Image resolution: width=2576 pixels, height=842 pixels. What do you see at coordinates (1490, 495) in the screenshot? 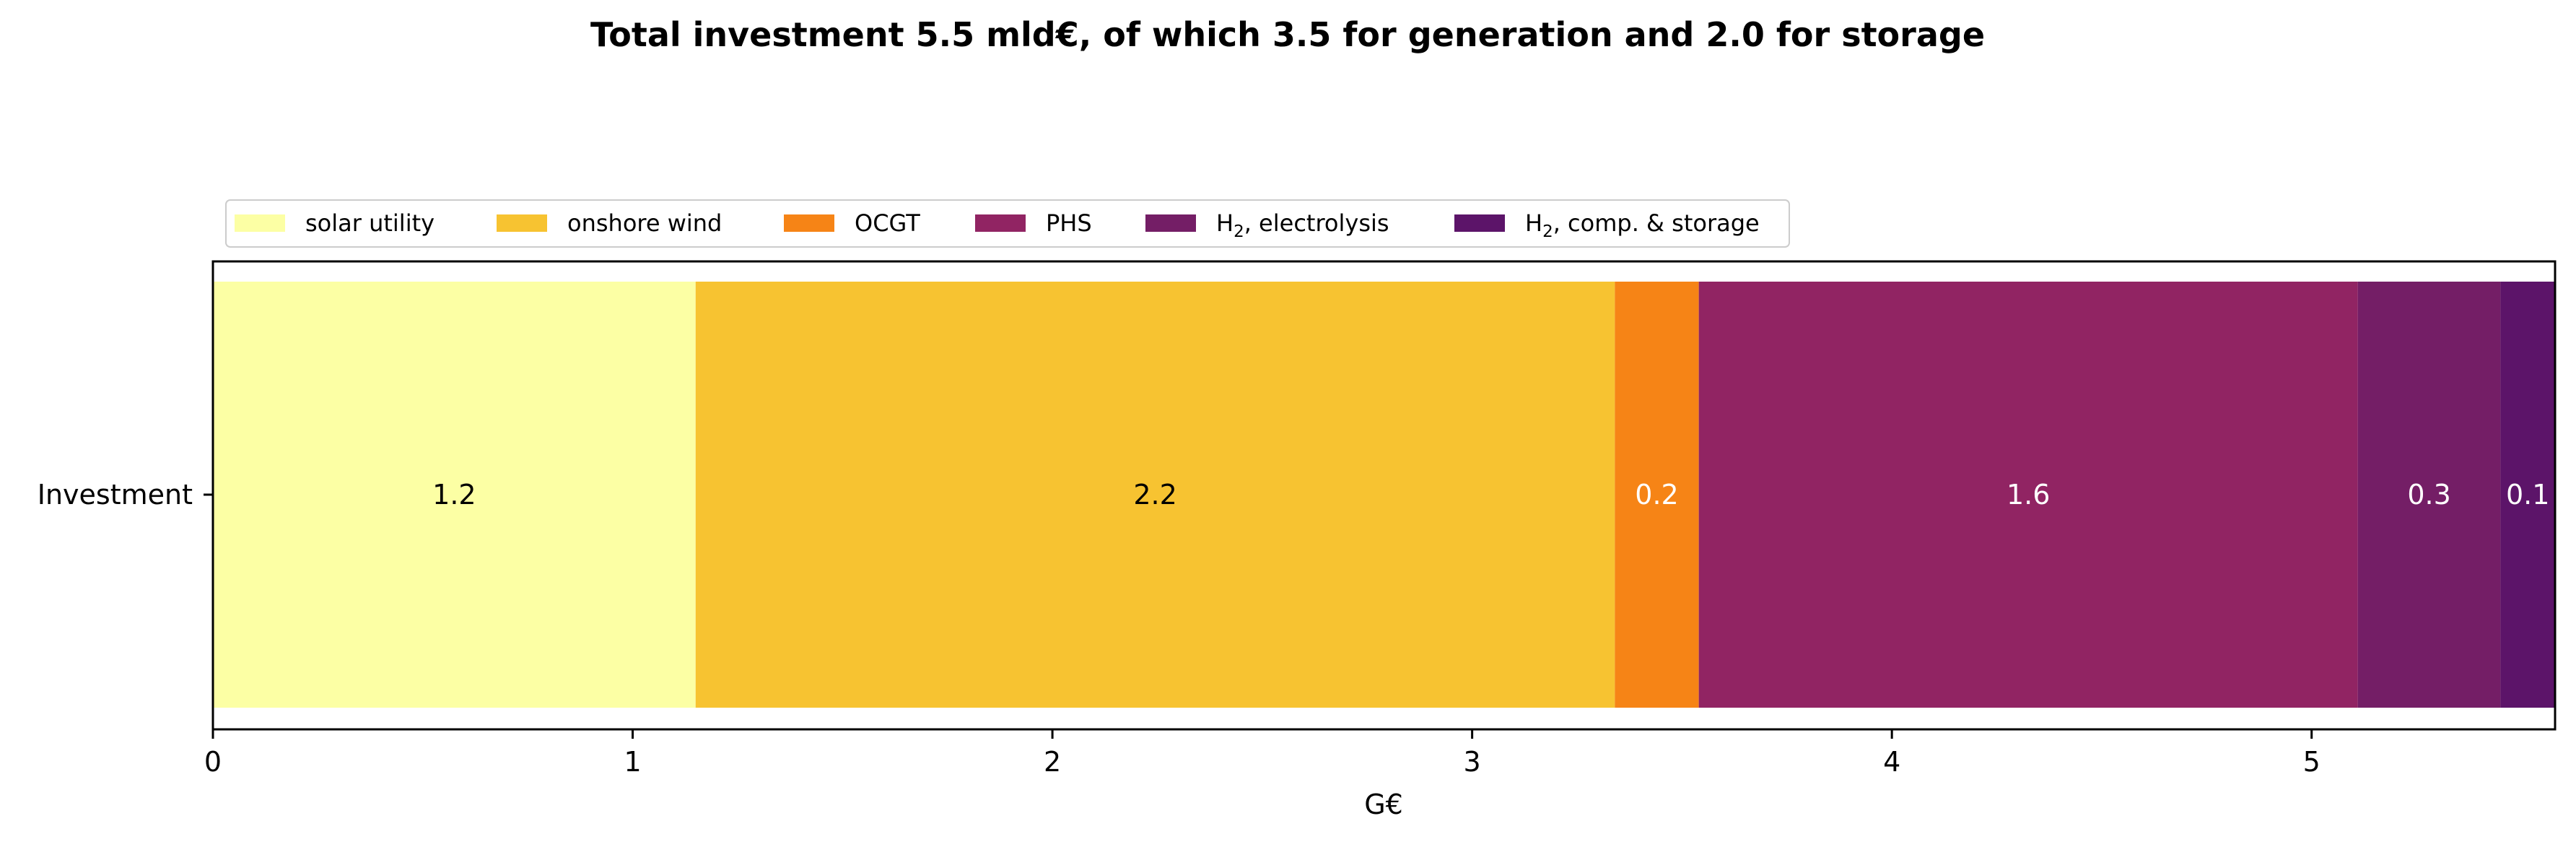
I see `bar-labels: 1.2 2.2 0.2 1.6 0.3 0.1` at bounding box center [1490, 495].